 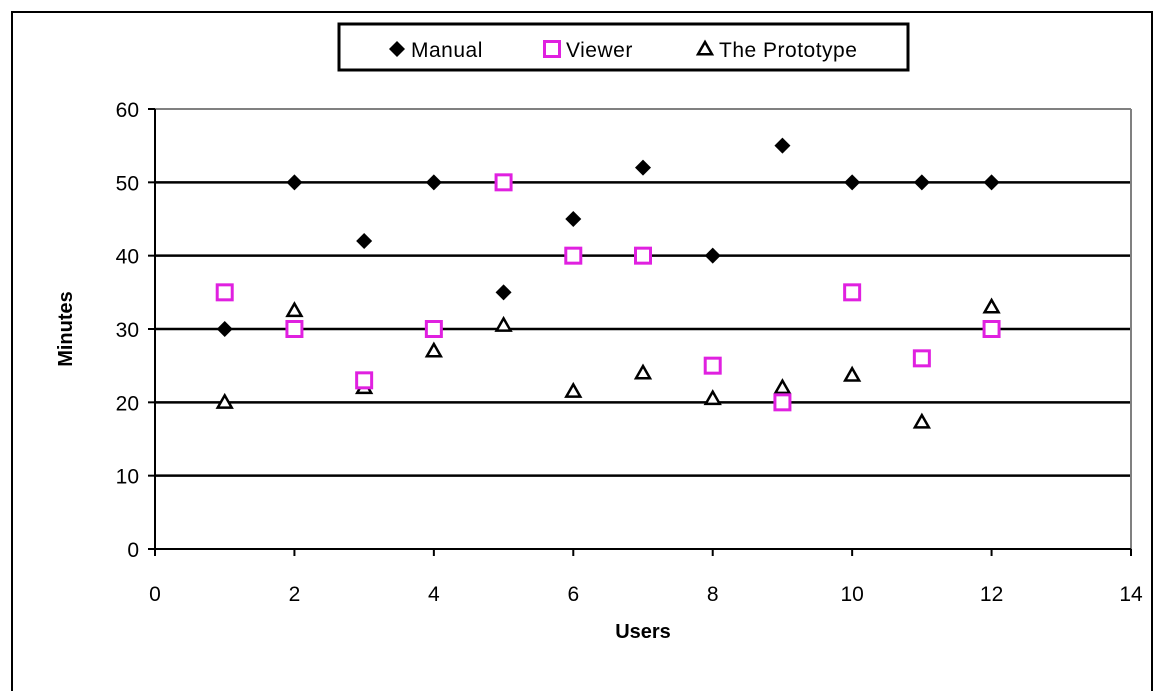 I want to click on y-tick-label: 20, so click(x=127, y=403).